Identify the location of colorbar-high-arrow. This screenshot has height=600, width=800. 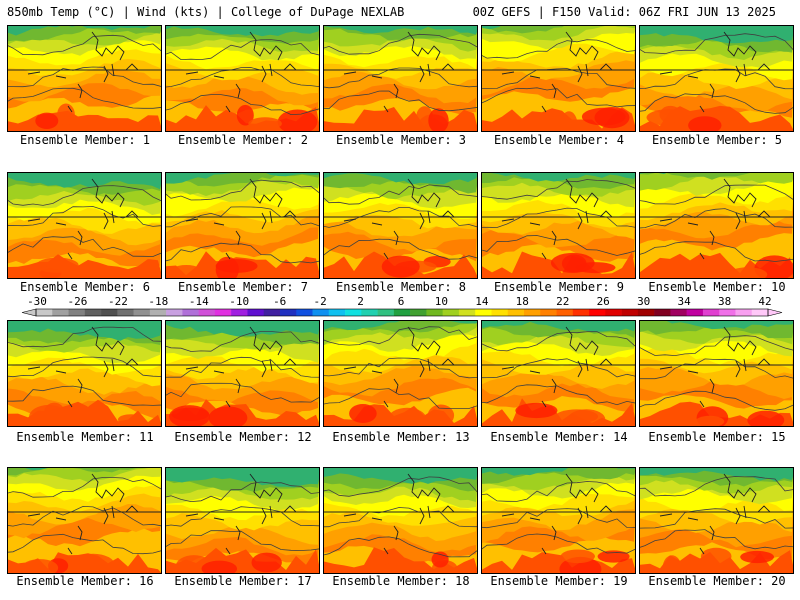
(775, 312).